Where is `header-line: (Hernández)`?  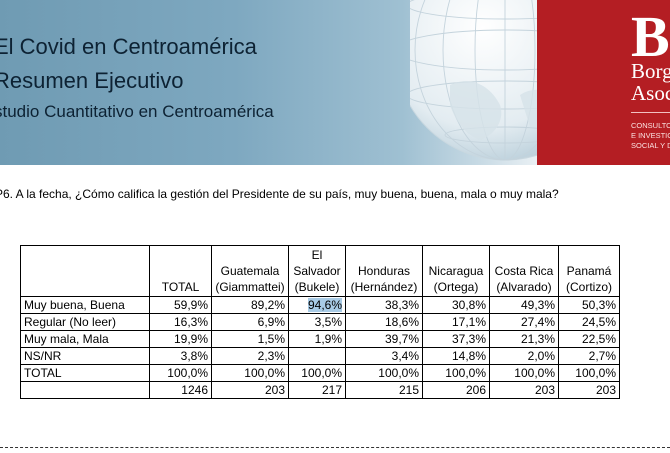
header-line: (Hernández) is located at coordinates (384, 287).